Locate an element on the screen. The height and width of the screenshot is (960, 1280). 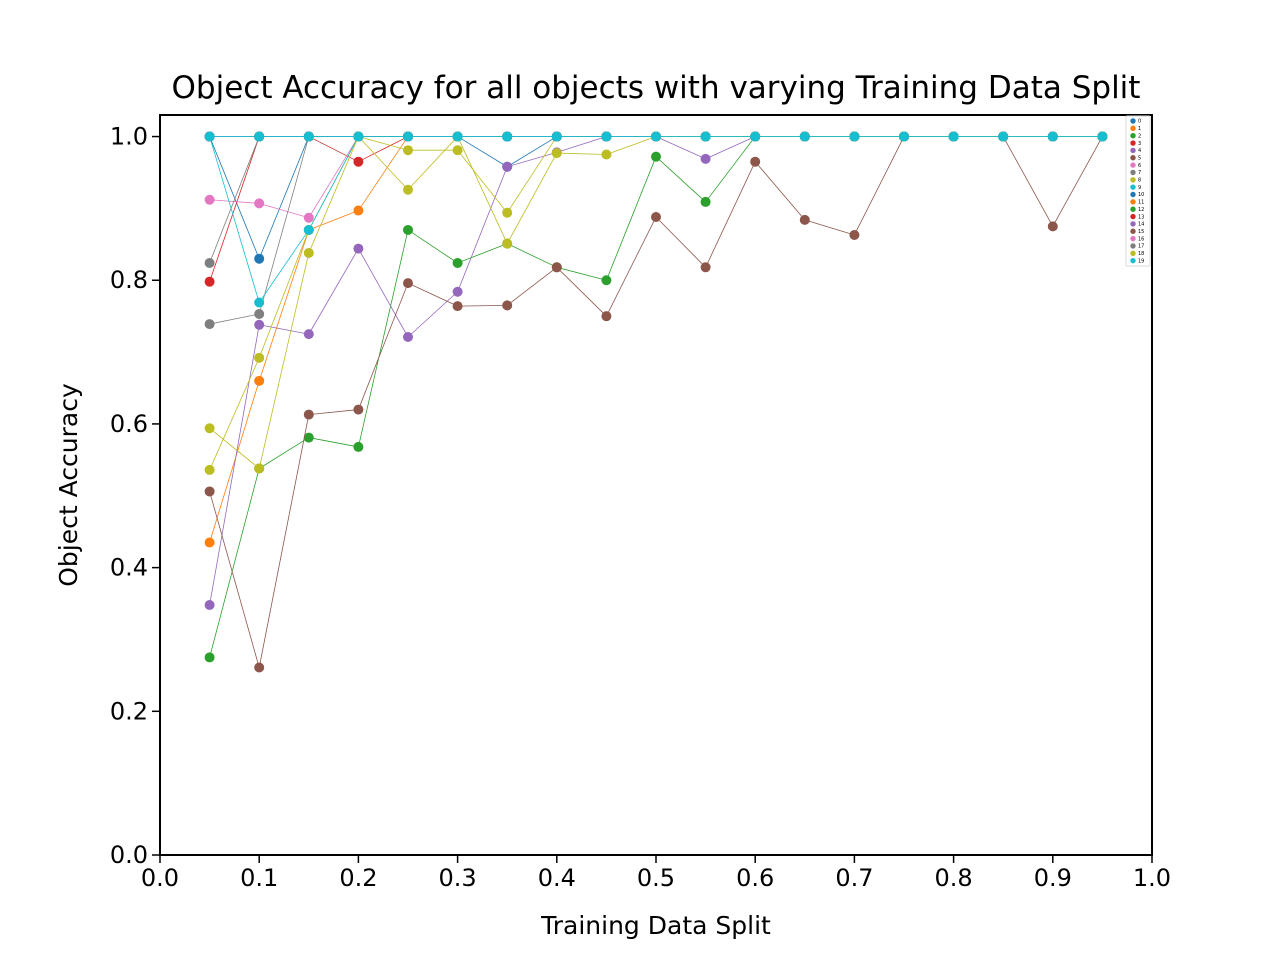
legend-label: 0 is located at coordinates (1139, 122).